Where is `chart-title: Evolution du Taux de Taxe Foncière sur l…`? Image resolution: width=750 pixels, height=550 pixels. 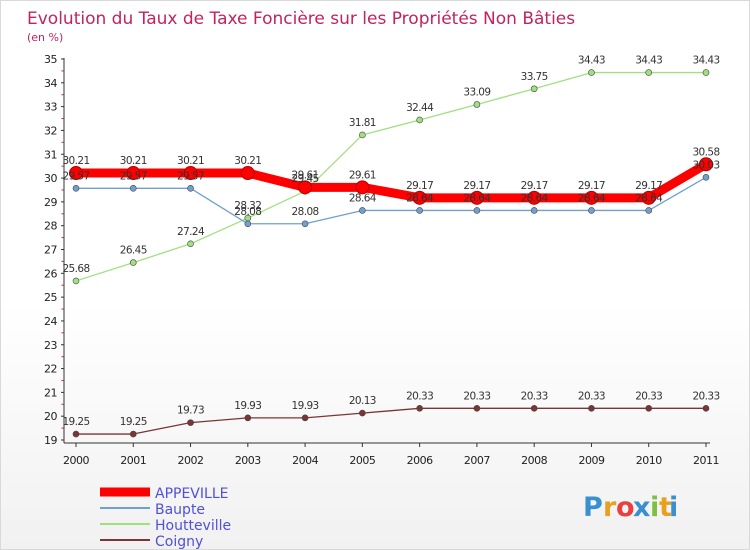
chart-title: Evolution du Taux de Taxe Foncière sur l… is located at coordinates (301, 19).